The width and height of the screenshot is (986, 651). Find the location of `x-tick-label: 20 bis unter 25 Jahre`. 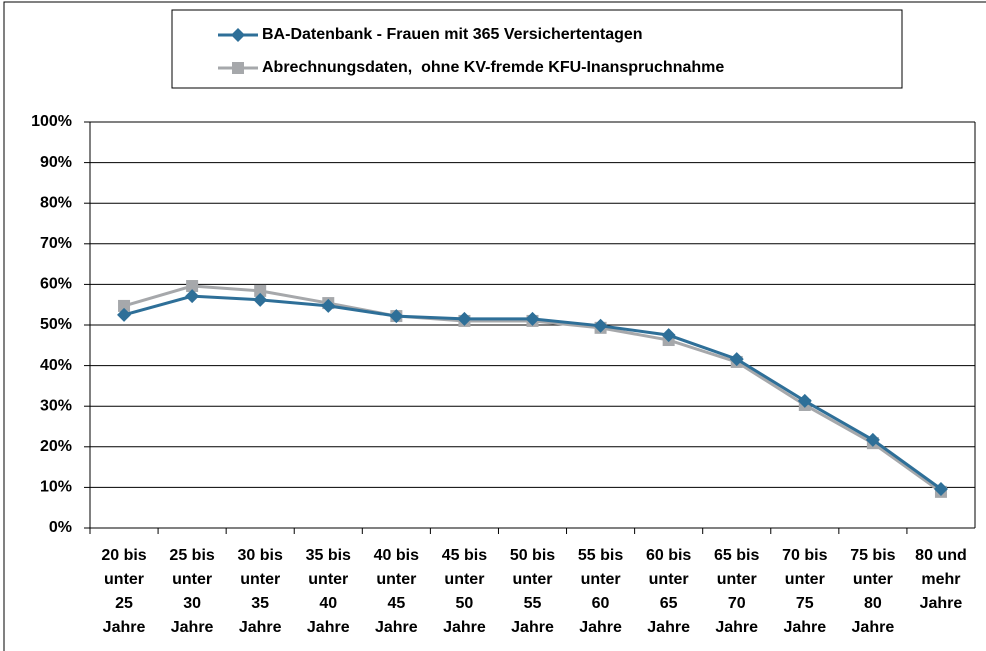

x-tick-label: 20 bis unter 25 Jahre is located at coordinates (124, 591).